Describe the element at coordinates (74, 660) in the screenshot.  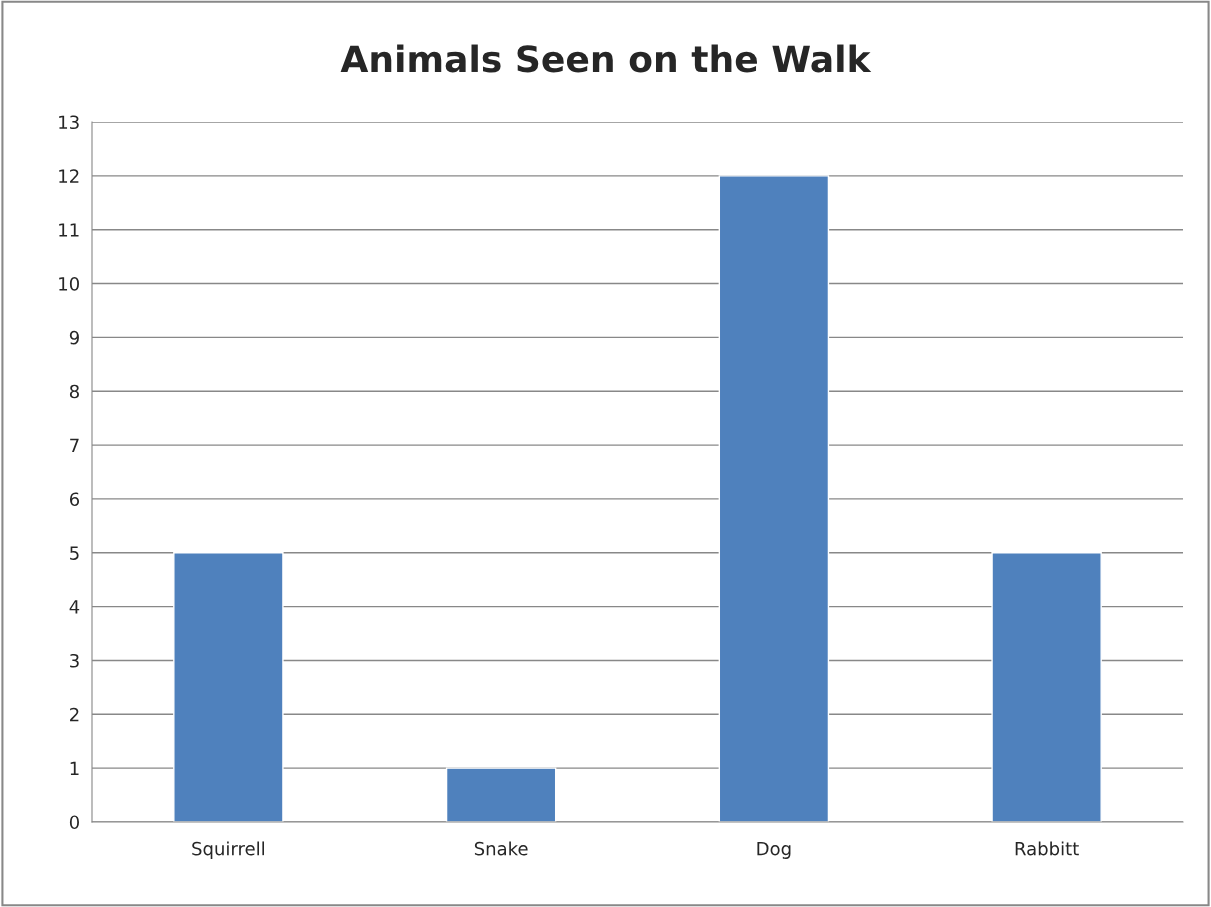
I see `y-tick-label: 3` at that location.